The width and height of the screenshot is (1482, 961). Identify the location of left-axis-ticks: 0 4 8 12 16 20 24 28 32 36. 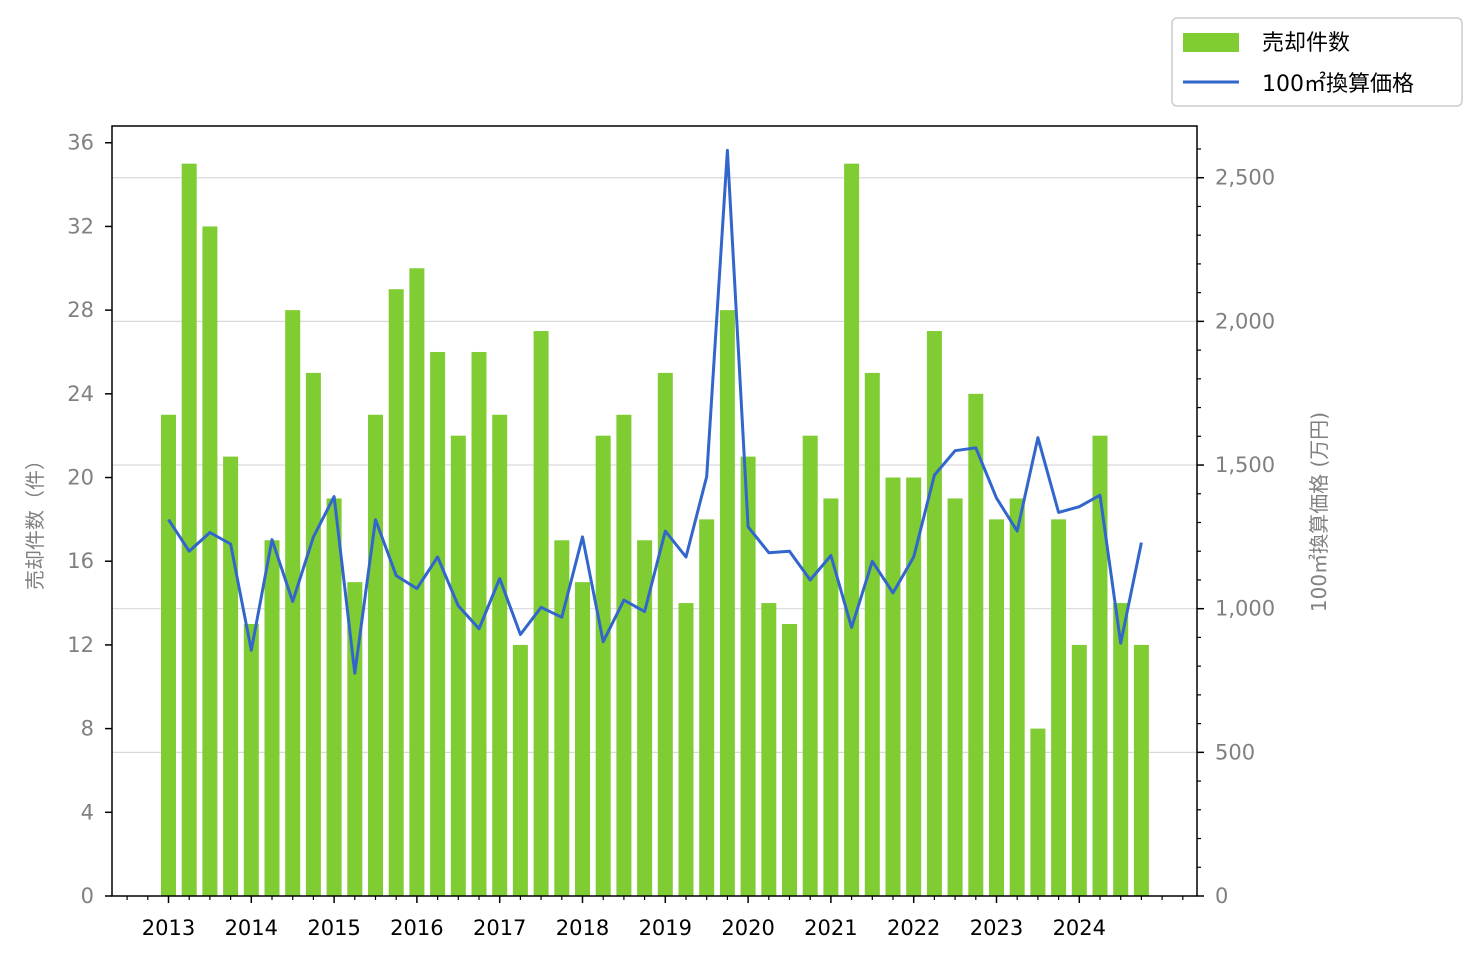
(89, 519).